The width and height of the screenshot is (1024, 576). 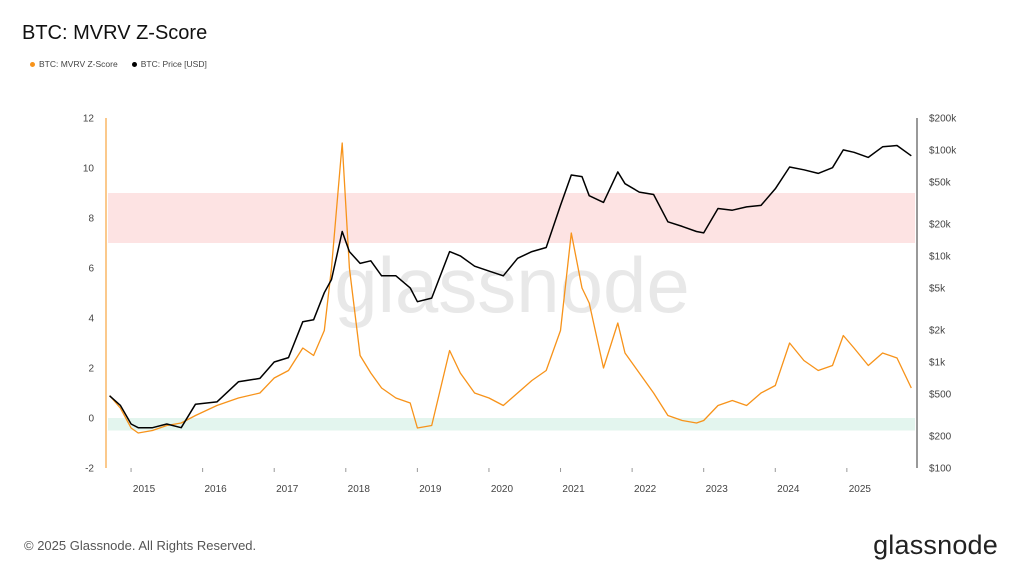 I want to click on legend-label-price: BTC: Price [USD], so click(x=173, y=64).